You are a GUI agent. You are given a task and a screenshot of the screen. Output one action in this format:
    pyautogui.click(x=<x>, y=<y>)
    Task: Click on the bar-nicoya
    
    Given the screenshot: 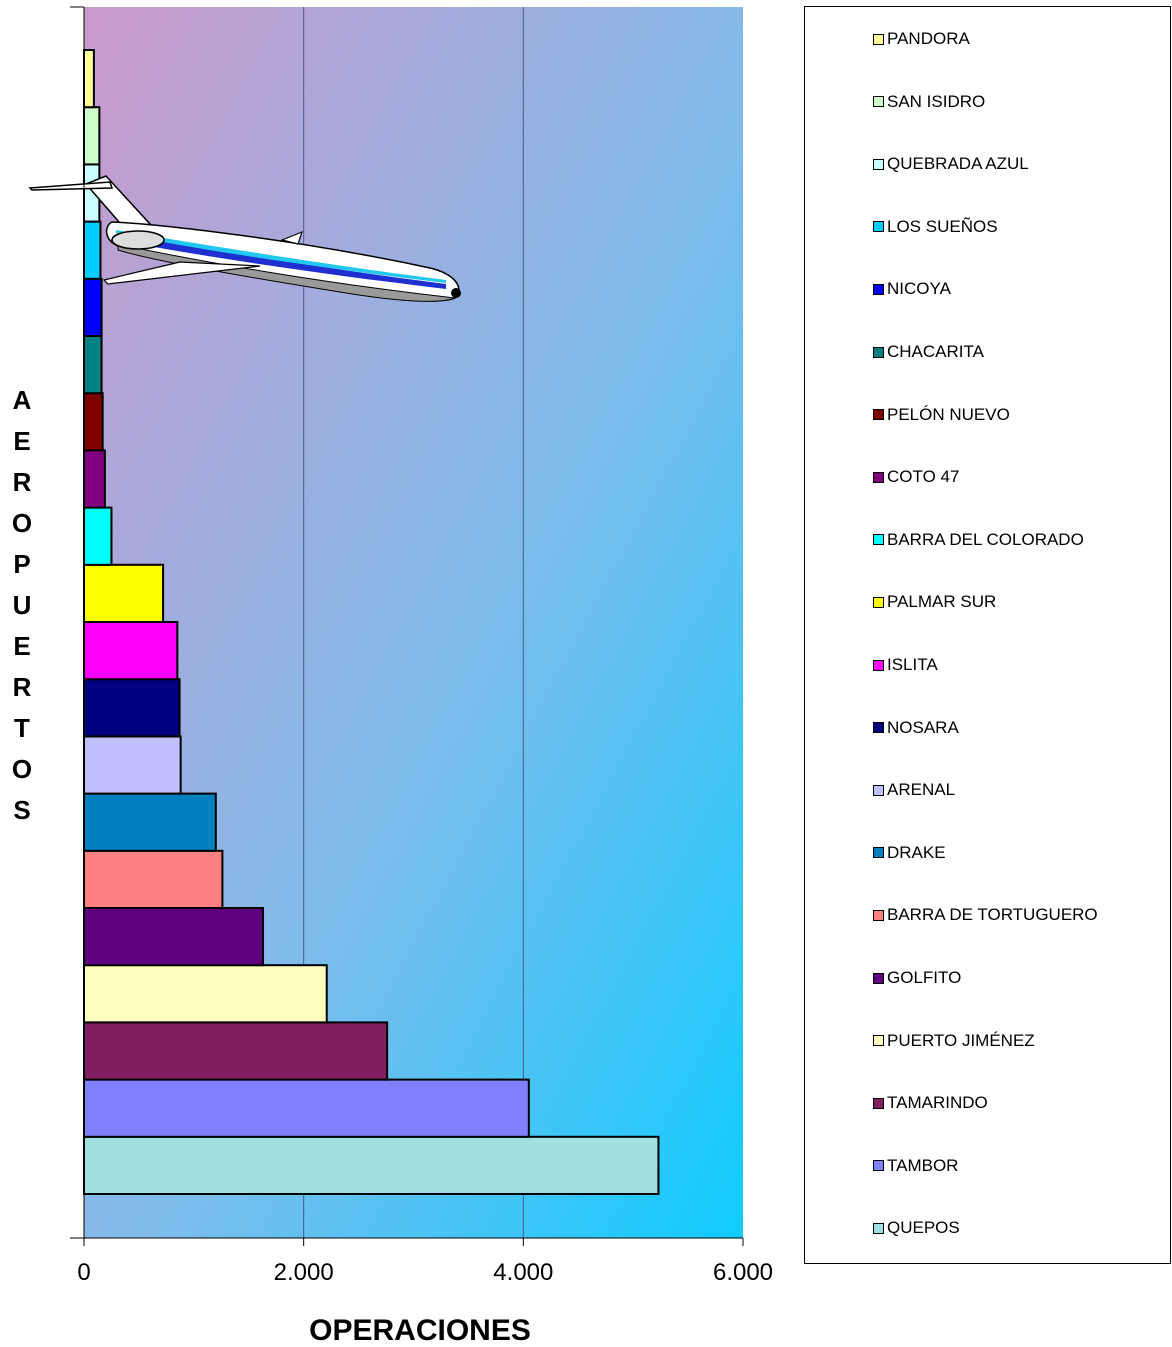 What is the action you would take?
    pyautogui.click(x=93, y=307)
    